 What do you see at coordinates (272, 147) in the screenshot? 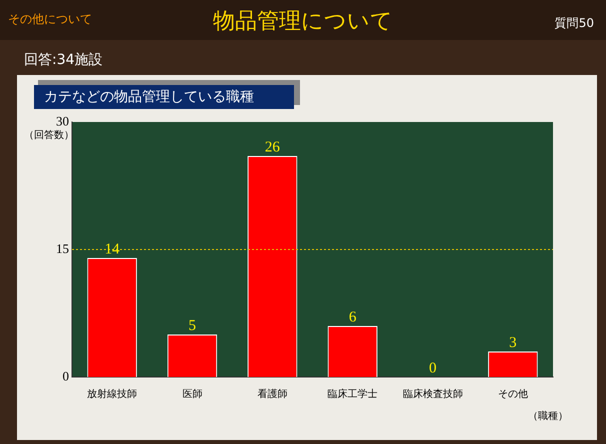
I see `data-label: 26` at bounding box center [272, 147].